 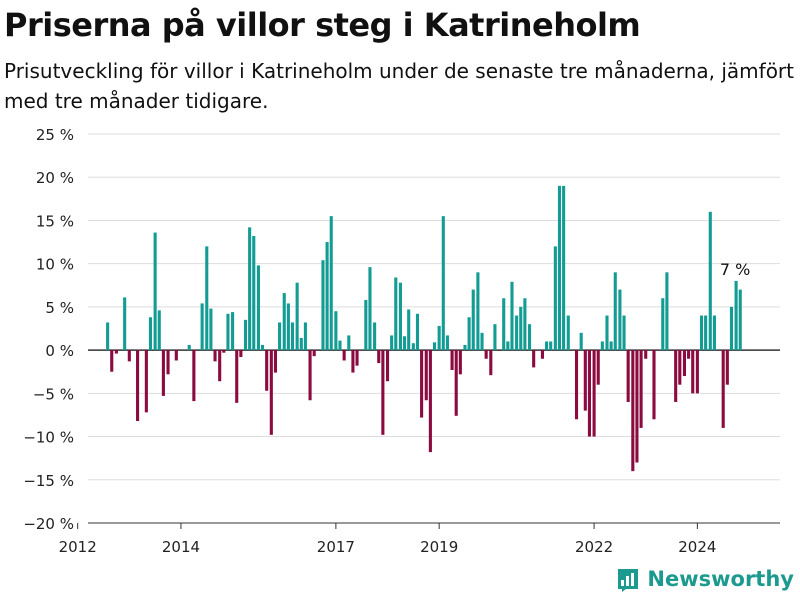 I want to click on page-title: Priserna på villor steg i Katrineholm, so click(x=322, y=25).